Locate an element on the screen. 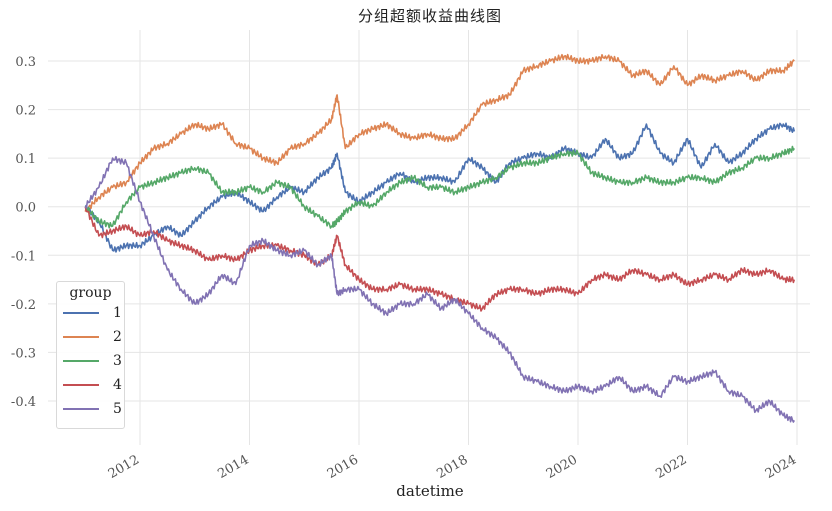  x-tick-label: 2020 is located at coordinates (562, 467).